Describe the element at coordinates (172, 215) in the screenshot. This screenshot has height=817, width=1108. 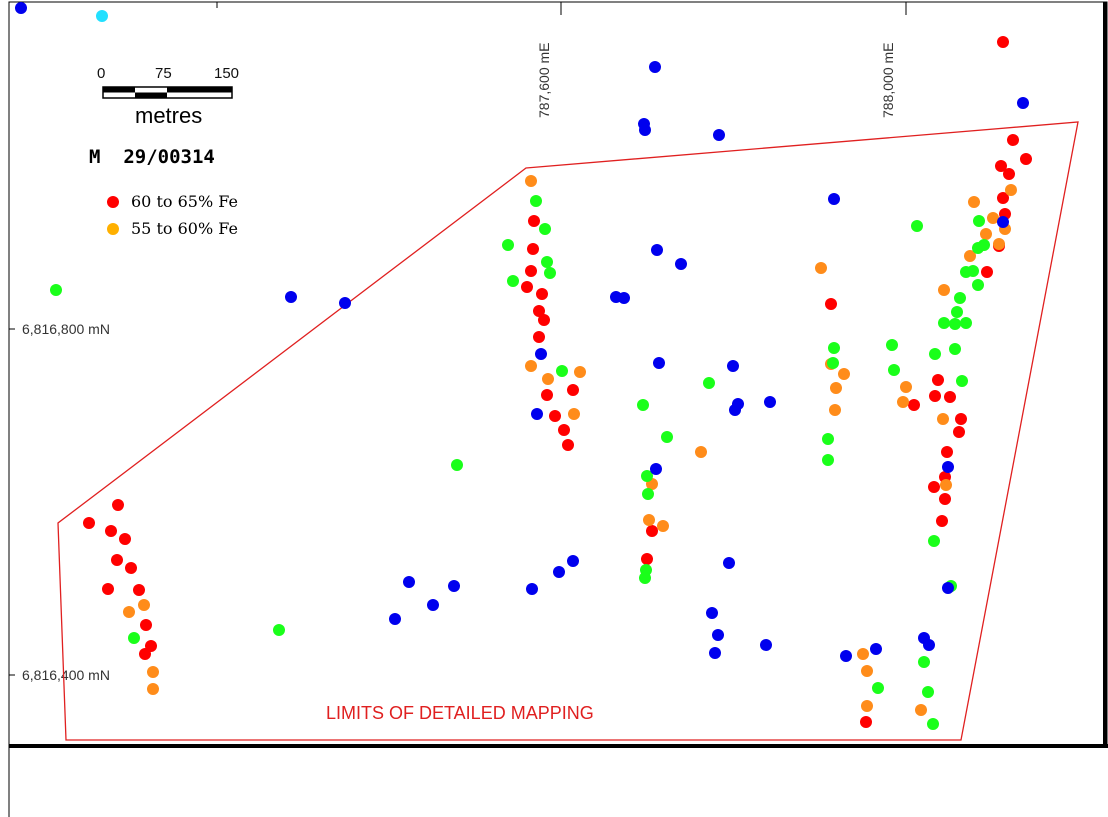
I see `legend: 60 to 65% Fe 55 to 60% Fe` at that location.